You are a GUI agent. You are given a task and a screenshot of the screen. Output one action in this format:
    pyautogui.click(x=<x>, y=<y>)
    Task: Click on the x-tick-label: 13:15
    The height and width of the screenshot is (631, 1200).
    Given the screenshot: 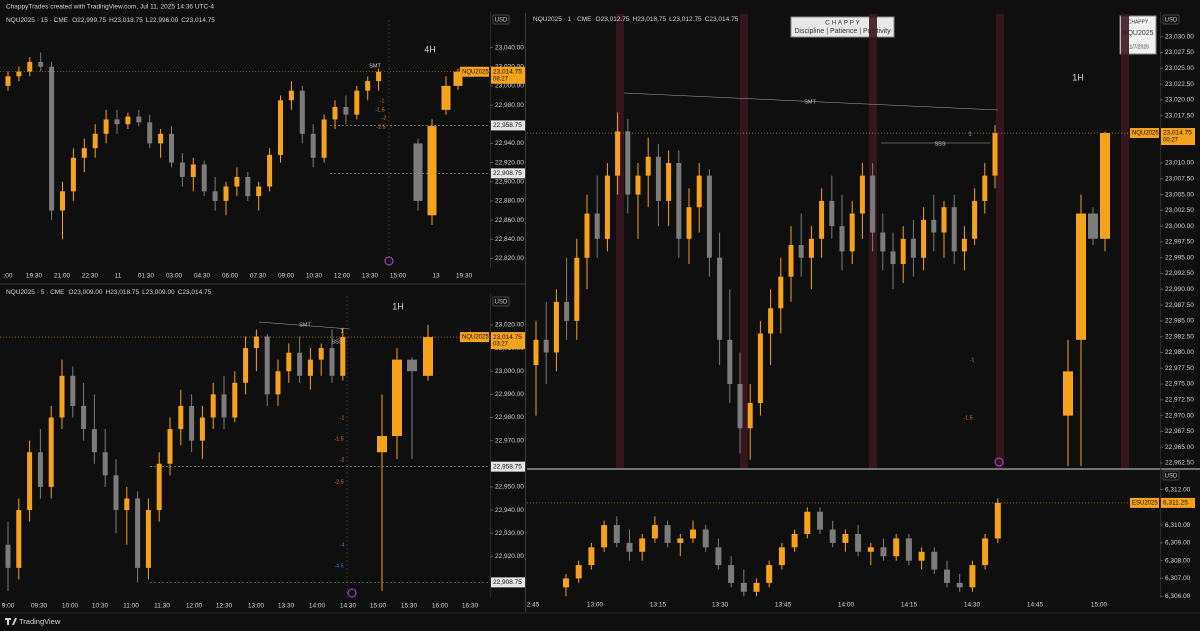 What is the action you would take?
    pyautogui.click(x=658, y=605)
    